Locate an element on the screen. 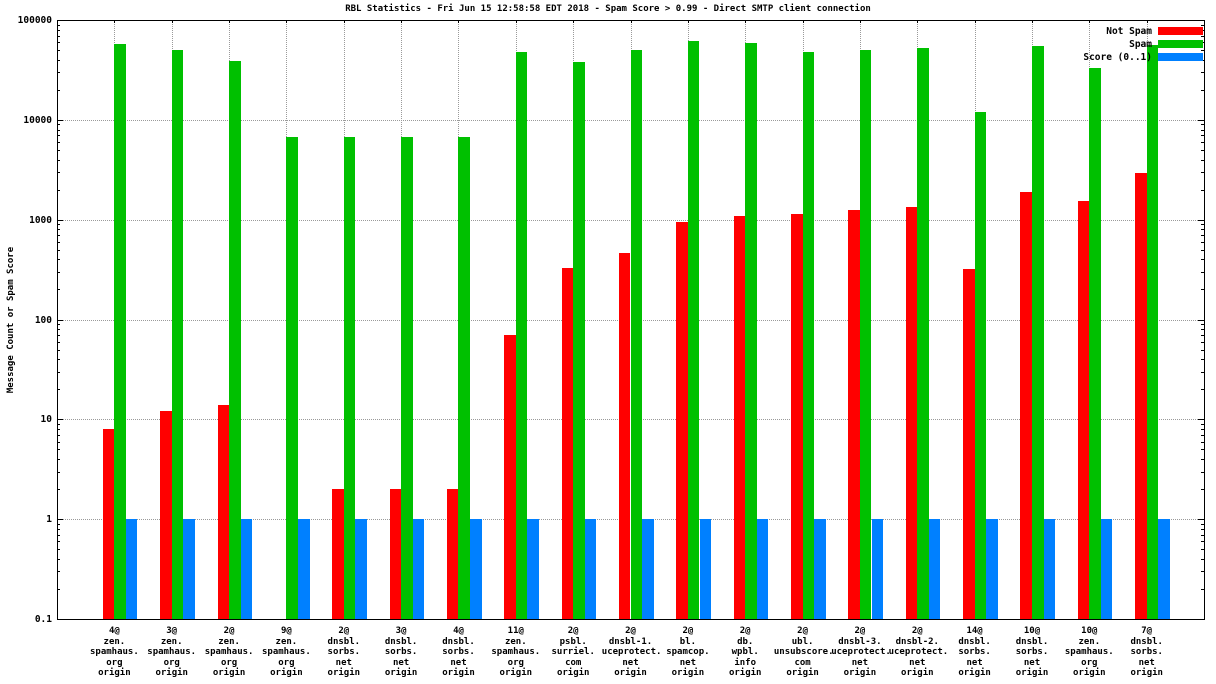 Image resolution: width=1216 pixels, height=684 pixels. x-category-label: 2@ bl. spamcop. net origin is located at coordinates (687, 652).